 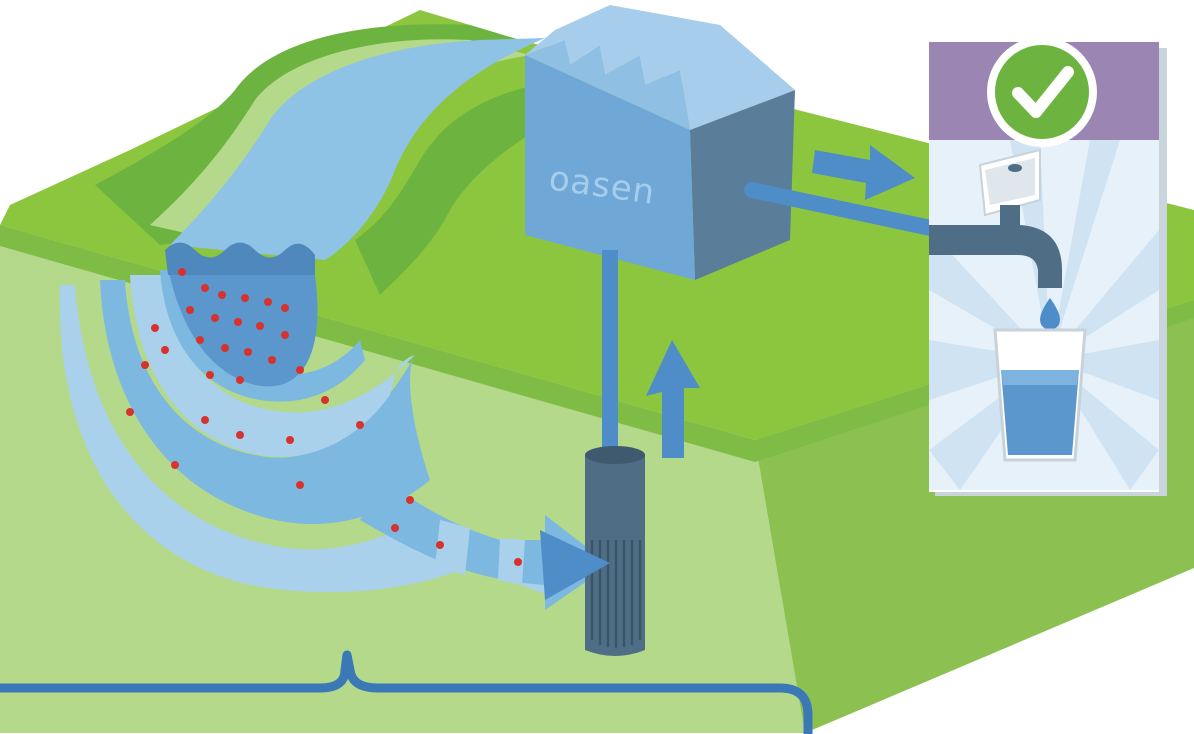 What do you see at coordinates (610, 352) in the screenshot?
I see `well-riser-pipe` at bounding box center [610, 352].